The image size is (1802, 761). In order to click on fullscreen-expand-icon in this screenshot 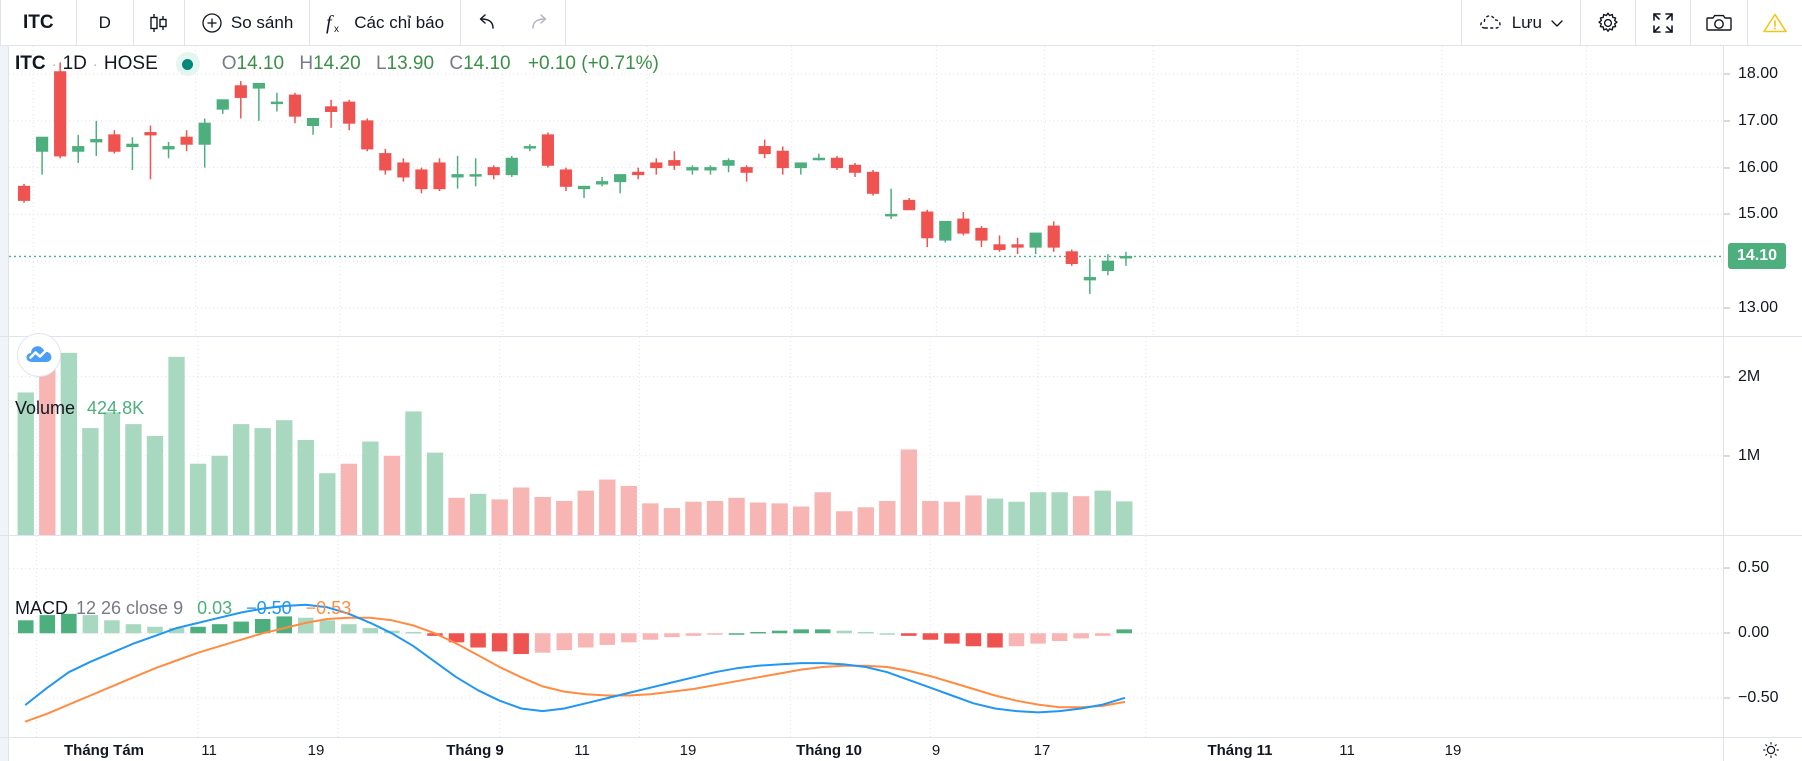, I will do `click(1663, 23)`.